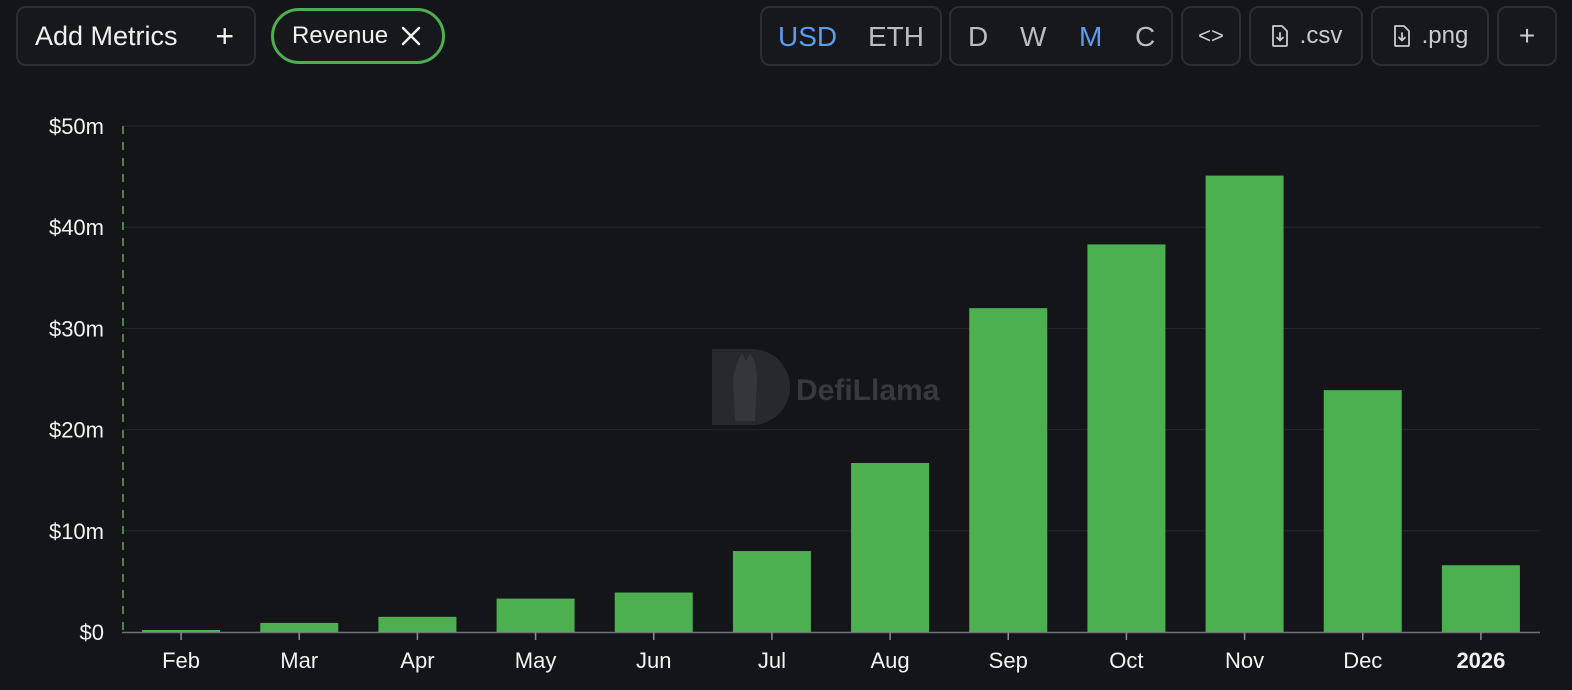 The height and width of the screenshot is (690, 1572). What do you see at coordinates (808, 36) in the screenshot?
I see `currency-option-usd: USD` at bounding box center [808, 36].